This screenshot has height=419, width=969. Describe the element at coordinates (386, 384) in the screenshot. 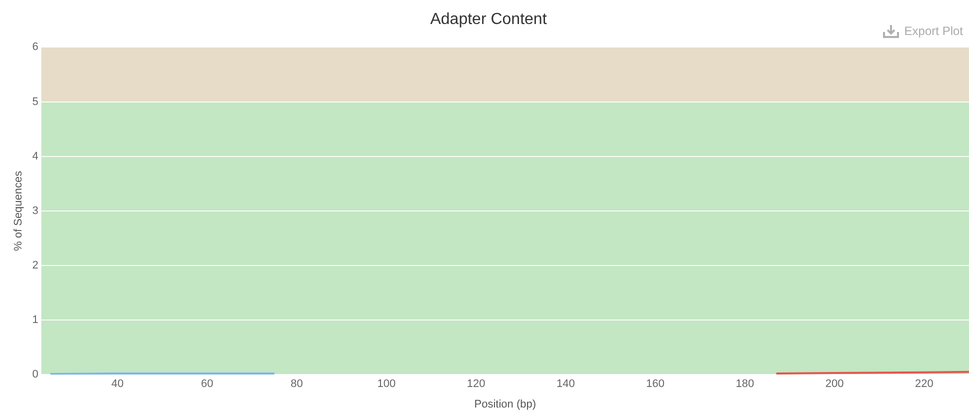

I see `x-tick-label: 100` at that location.